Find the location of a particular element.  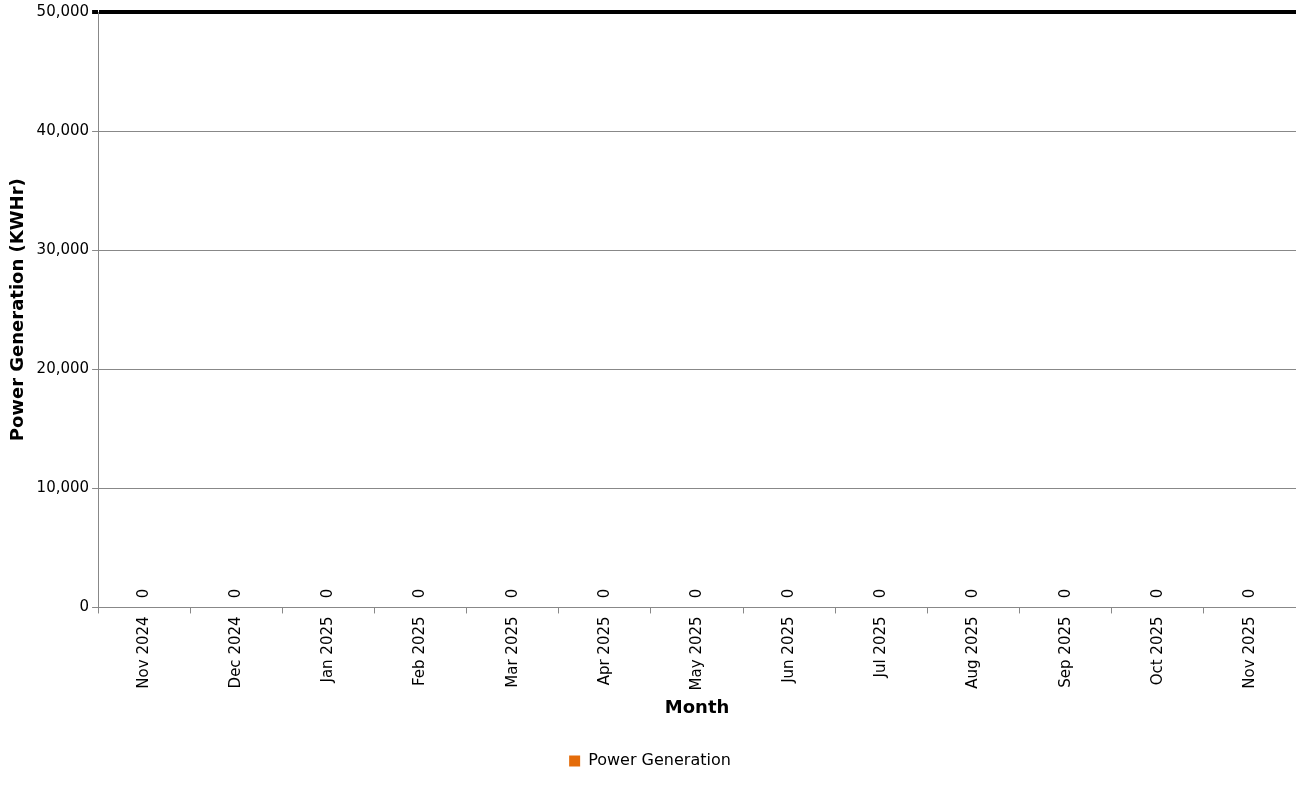

y-tick-label: 30,000 is located at coordinates (63, 249).